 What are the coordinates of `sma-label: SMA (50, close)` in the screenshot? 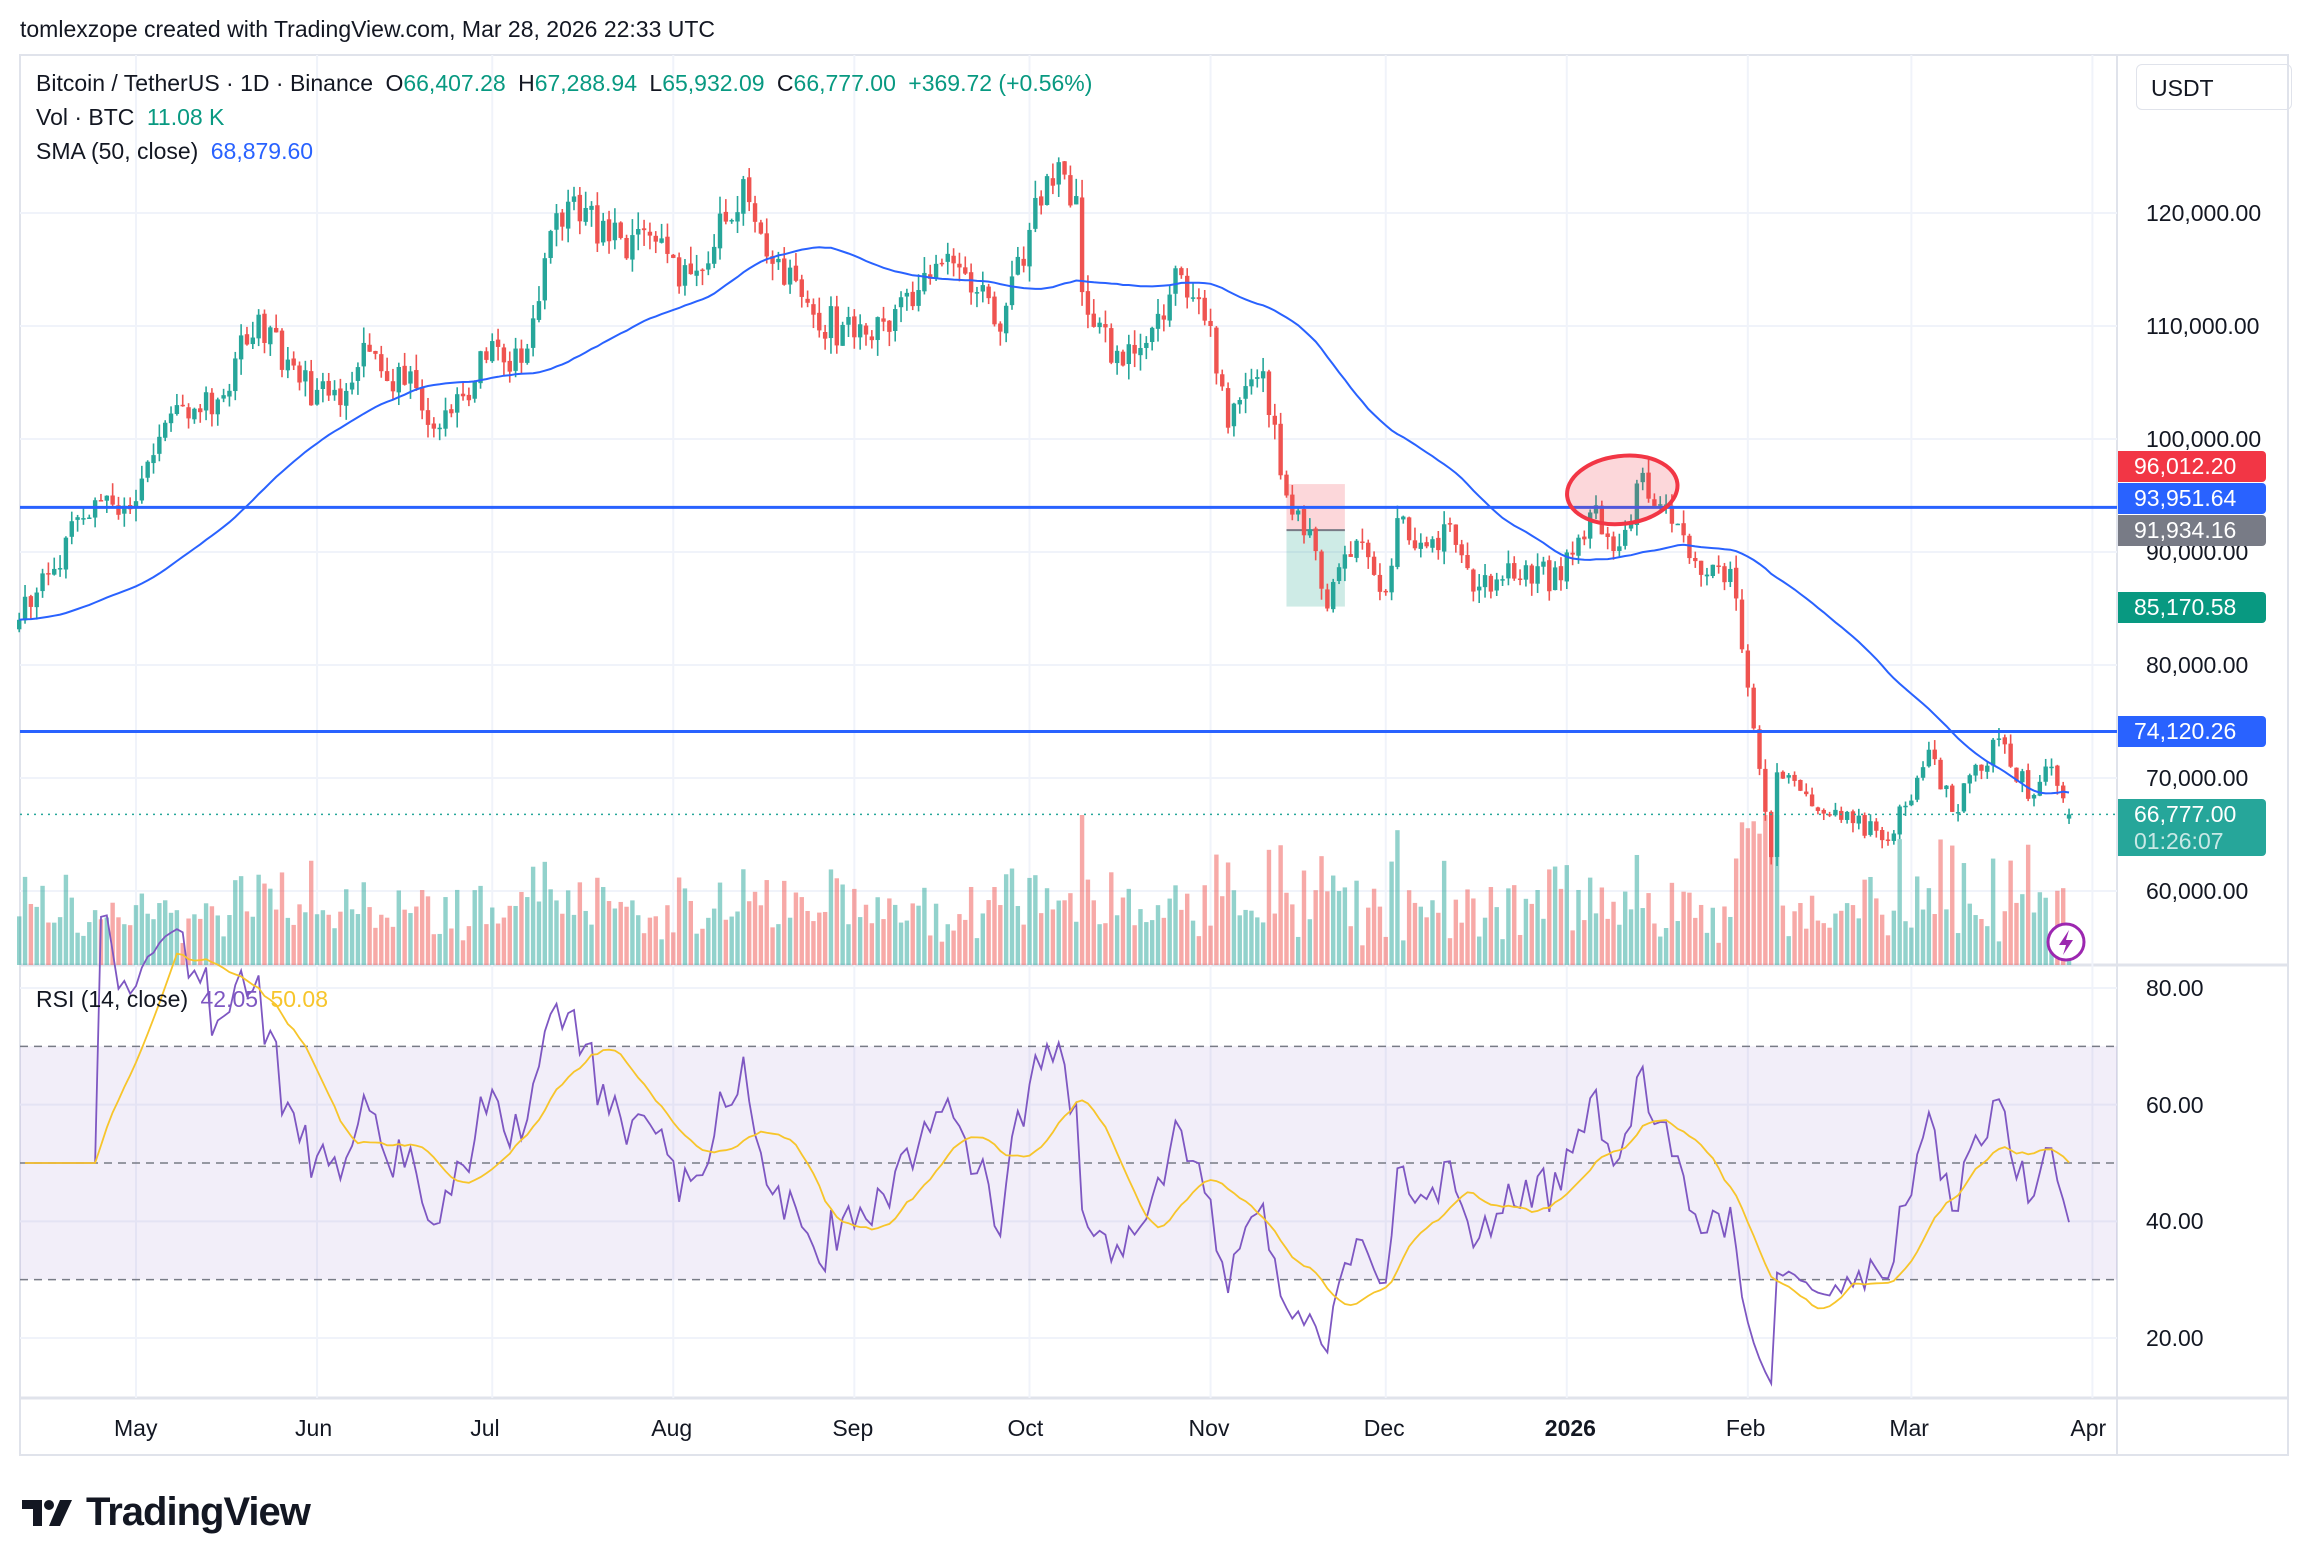 It's located at (117, 151).